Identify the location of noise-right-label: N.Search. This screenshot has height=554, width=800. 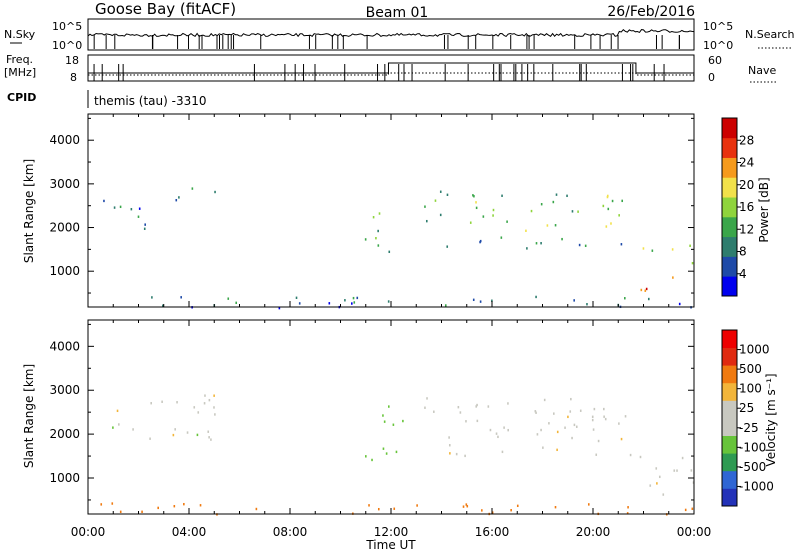
(770, 34).